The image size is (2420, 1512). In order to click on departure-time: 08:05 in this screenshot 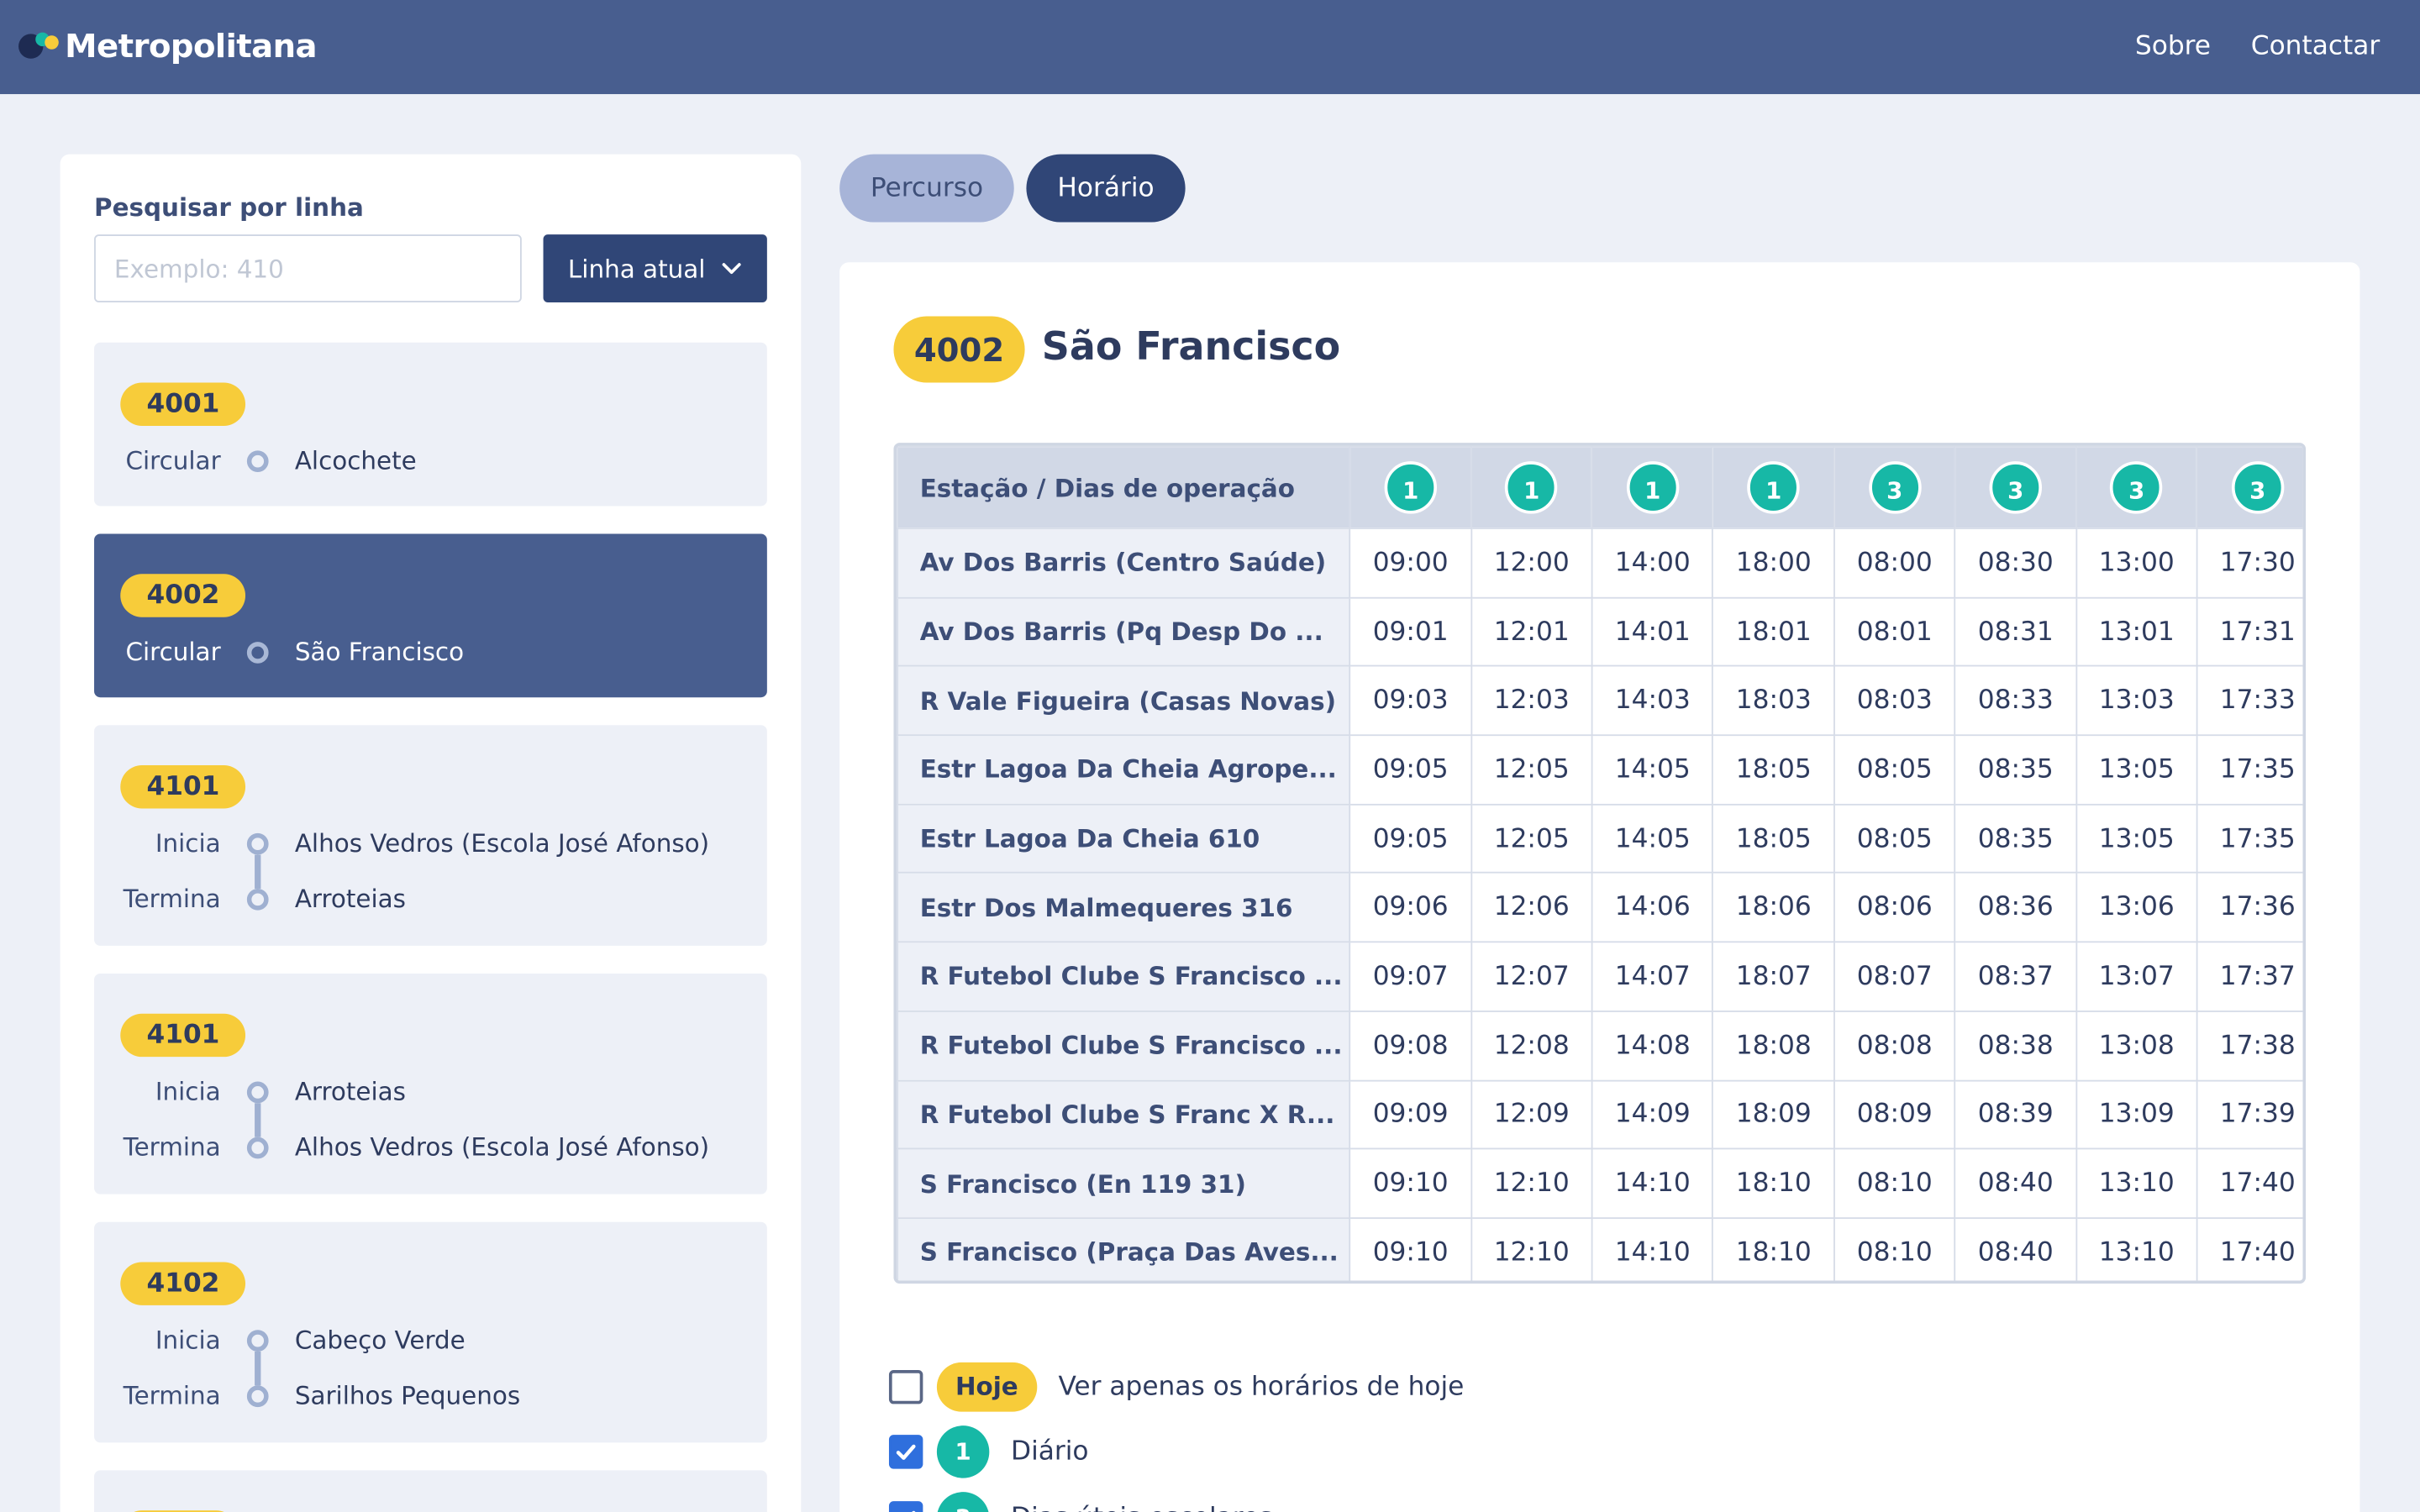, I will do `click(1894, 770)`.